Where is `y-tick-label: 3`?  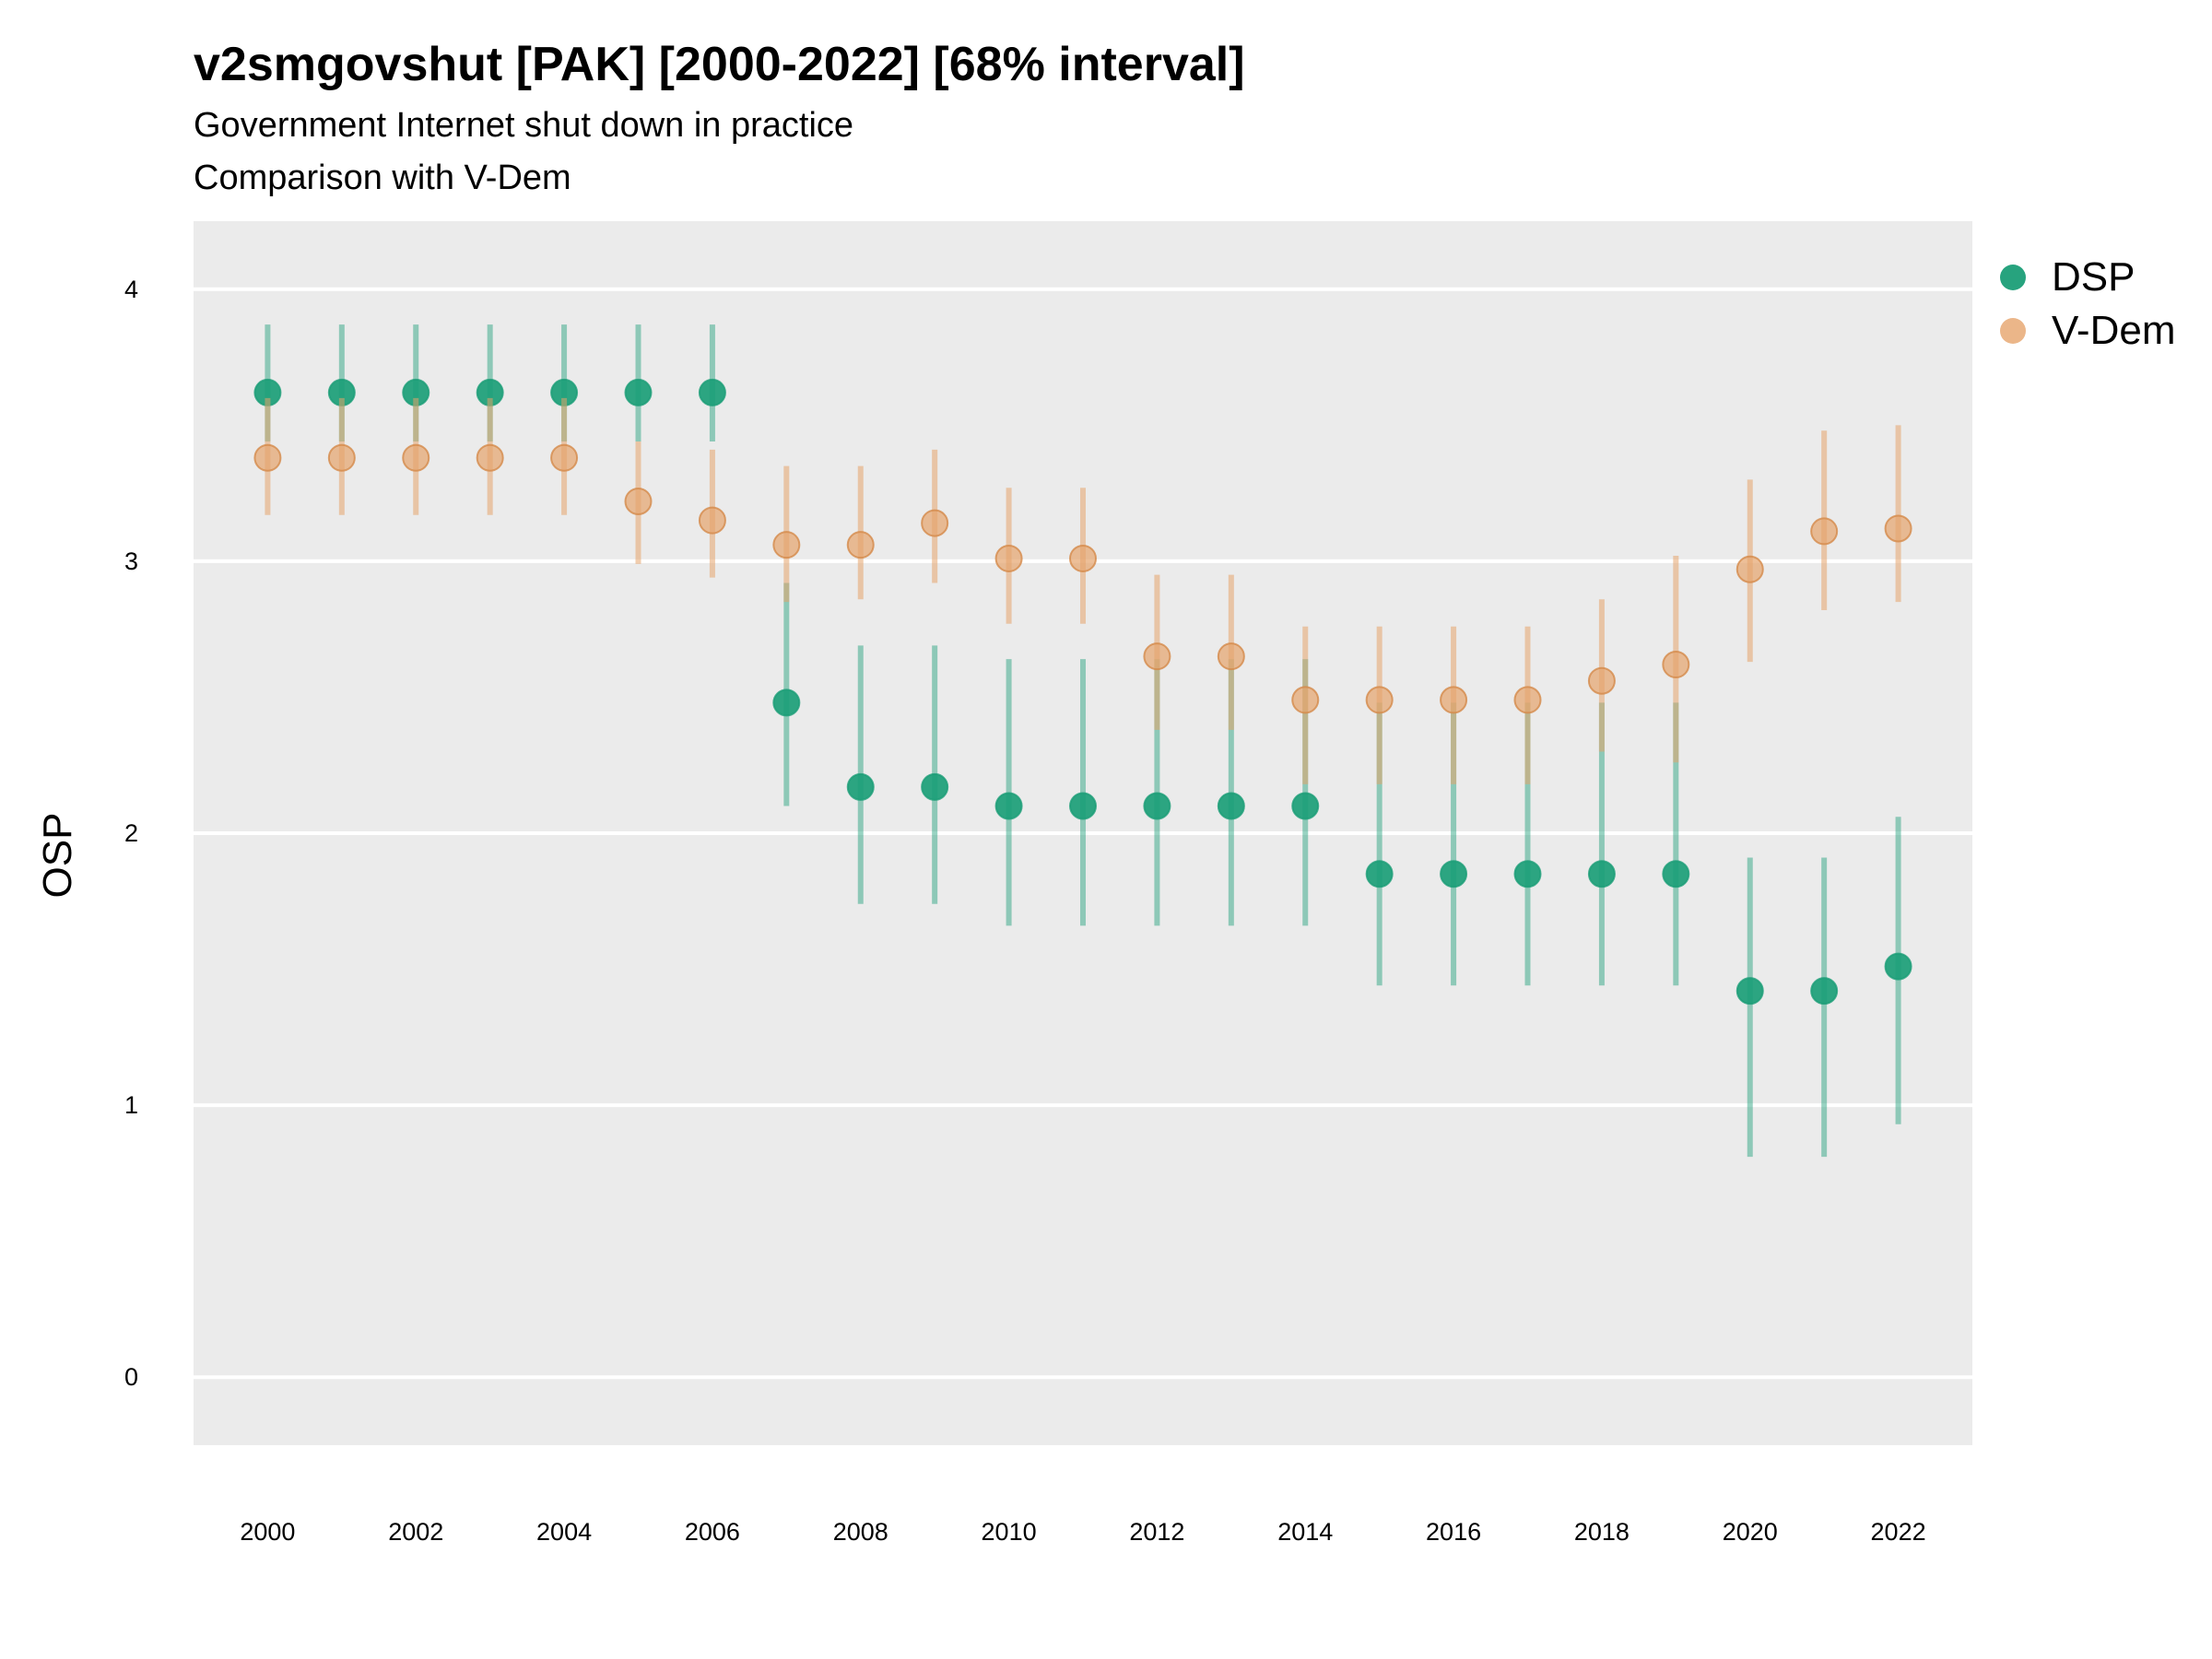 y-tick-label: 3 is located at coordinates (131, 561).